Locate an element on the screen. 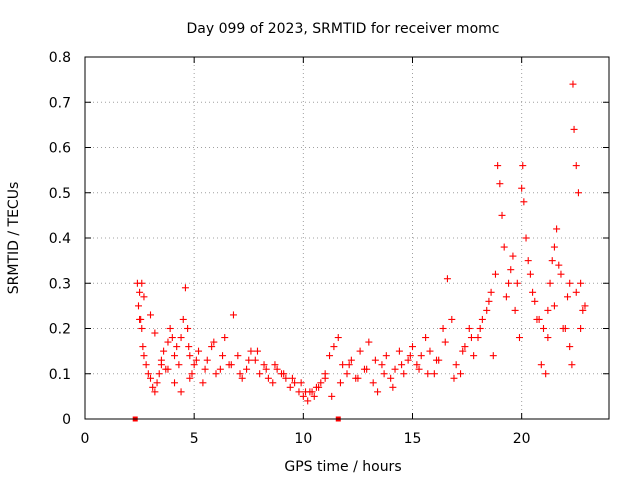  y-tick-label: 0.2 is located at coordinates (60, 330).